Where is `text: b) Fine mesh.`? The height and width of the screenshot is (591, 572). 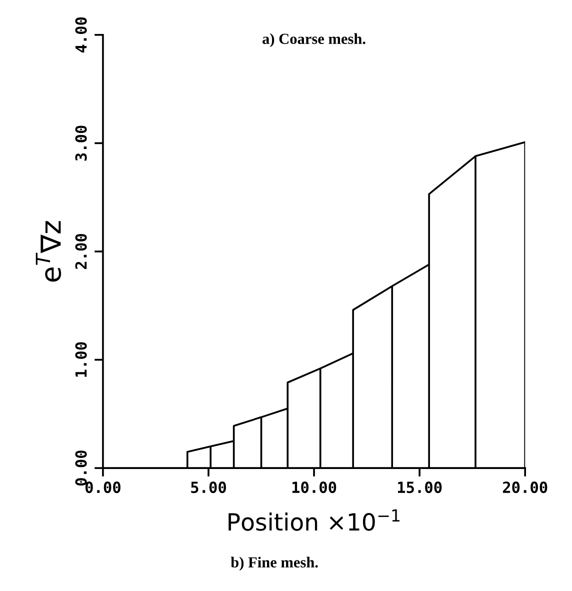 text: b) Fine mesh. is located at coordinates (274, 563).